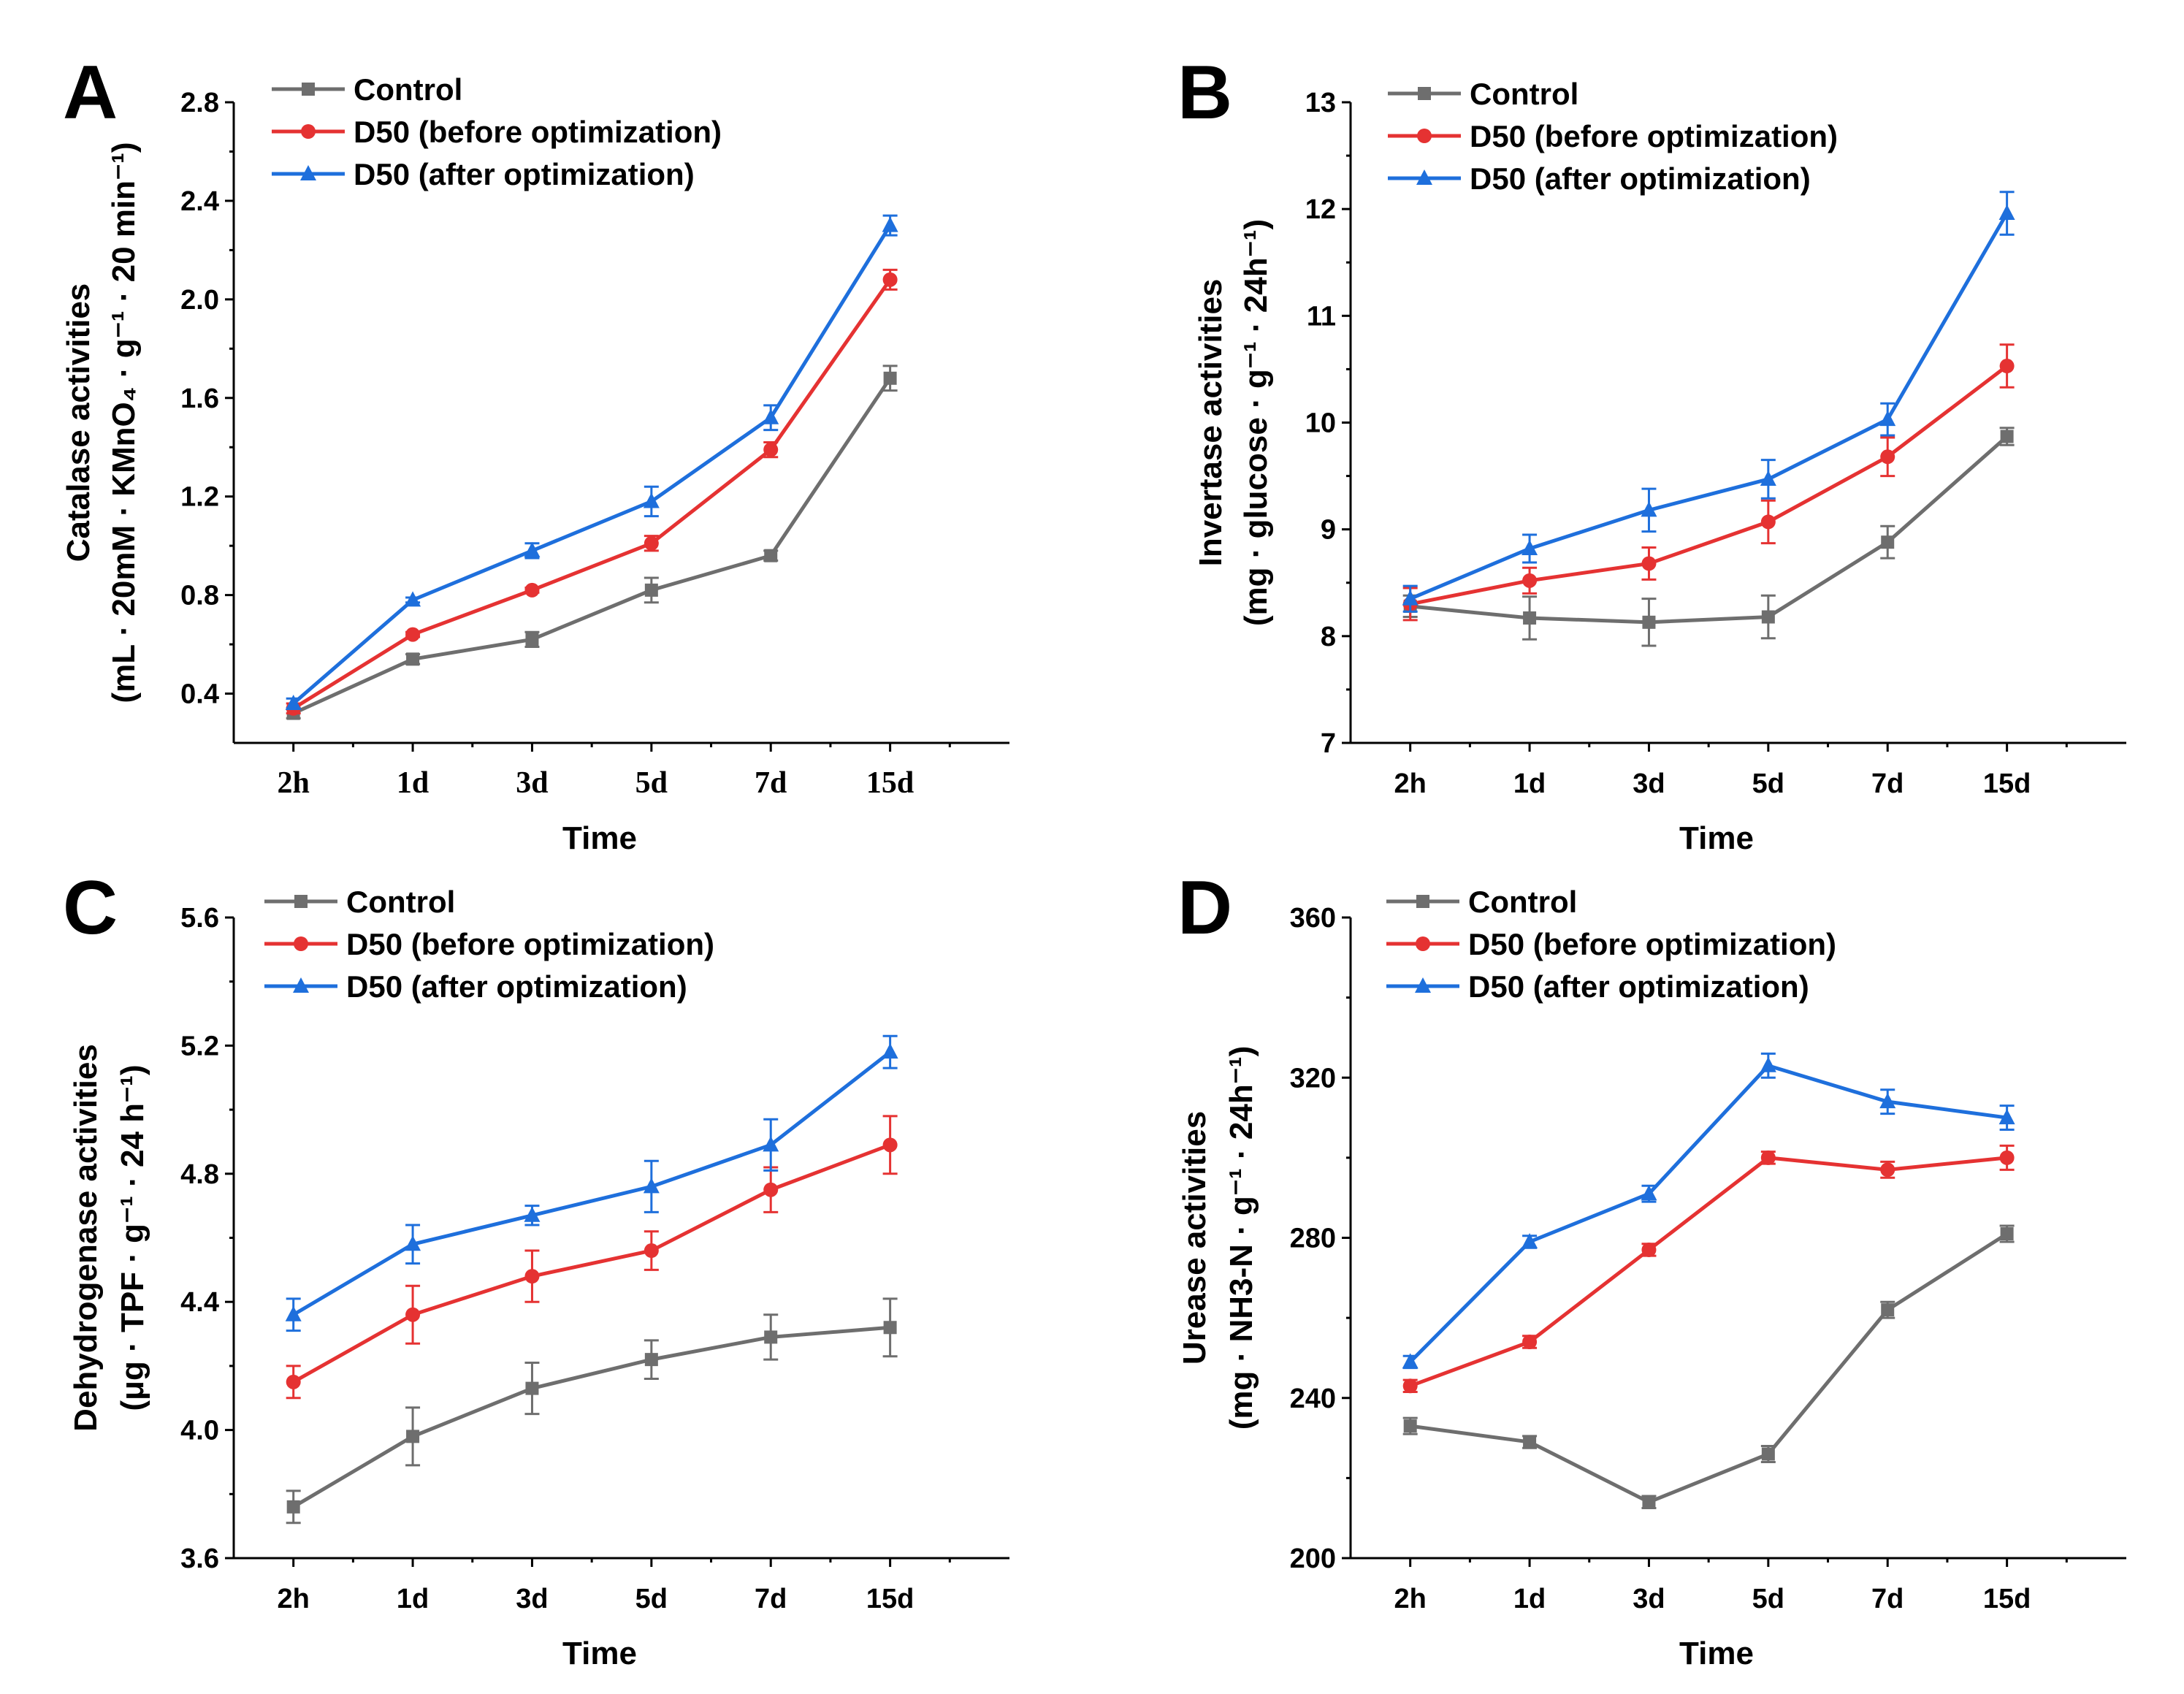 The width and height of the screenshot is (2184, 1694). What do you see at coordinates (199, 497) in the screenshot?
I see `y-tick-label: 1.2` at bounding box center [199, 497].